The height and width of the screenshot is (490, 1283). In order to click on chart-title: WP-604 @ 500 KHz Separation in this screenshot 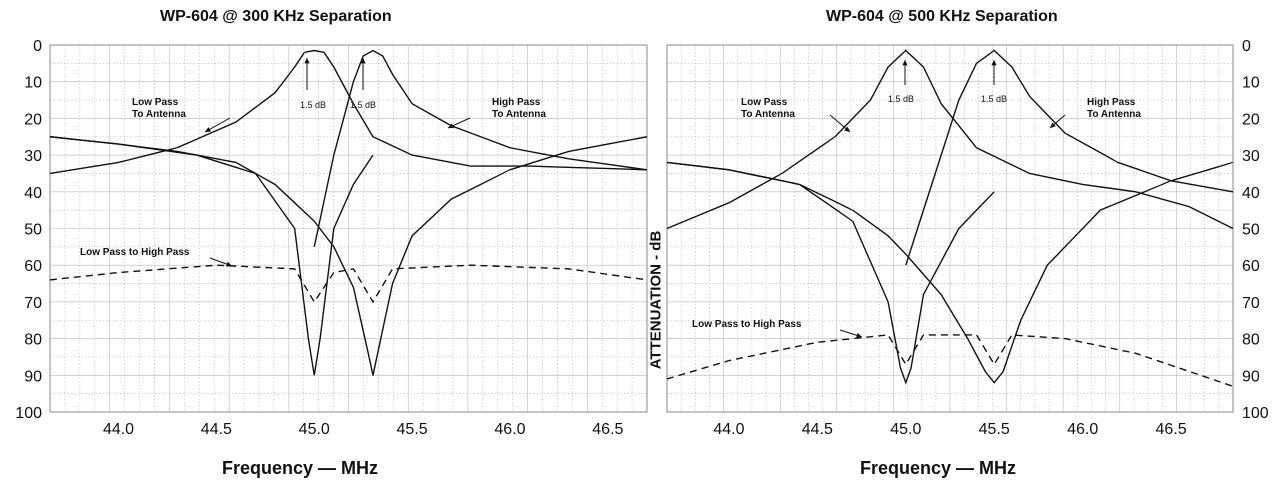, I will do `click(942, 16)`.